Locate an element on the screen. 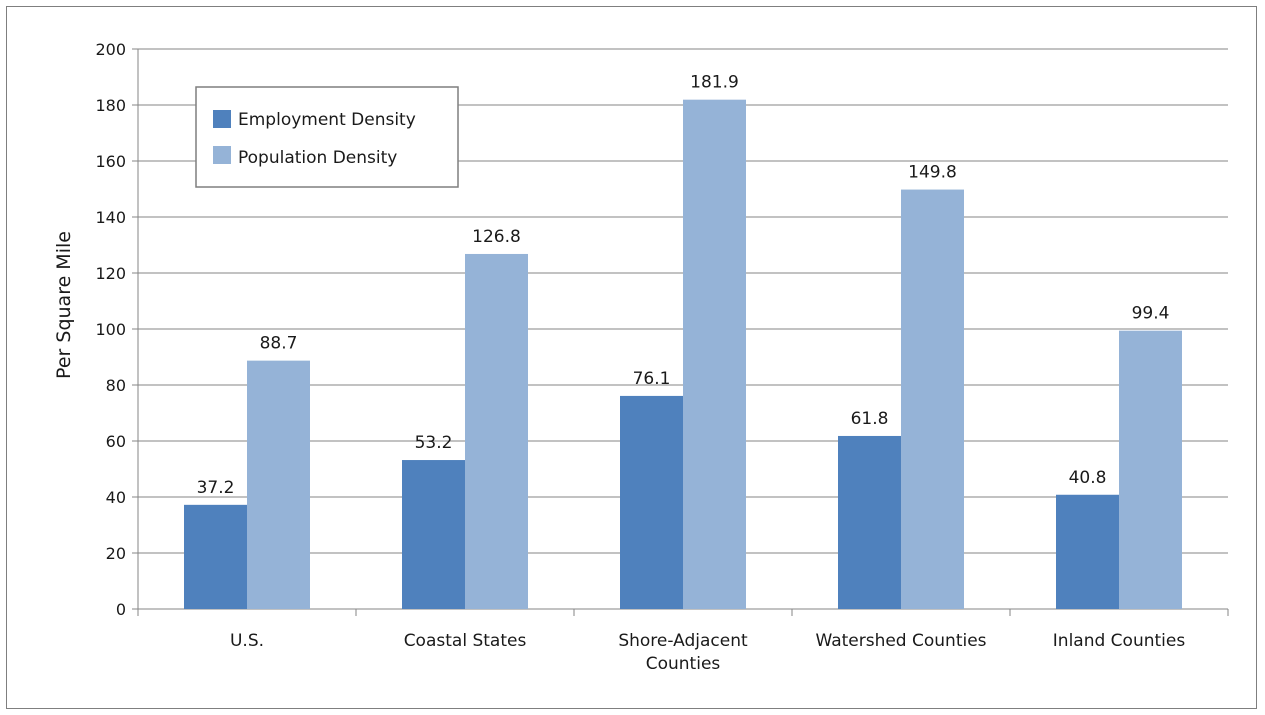  legend-box is located at coordinates (327, 137).